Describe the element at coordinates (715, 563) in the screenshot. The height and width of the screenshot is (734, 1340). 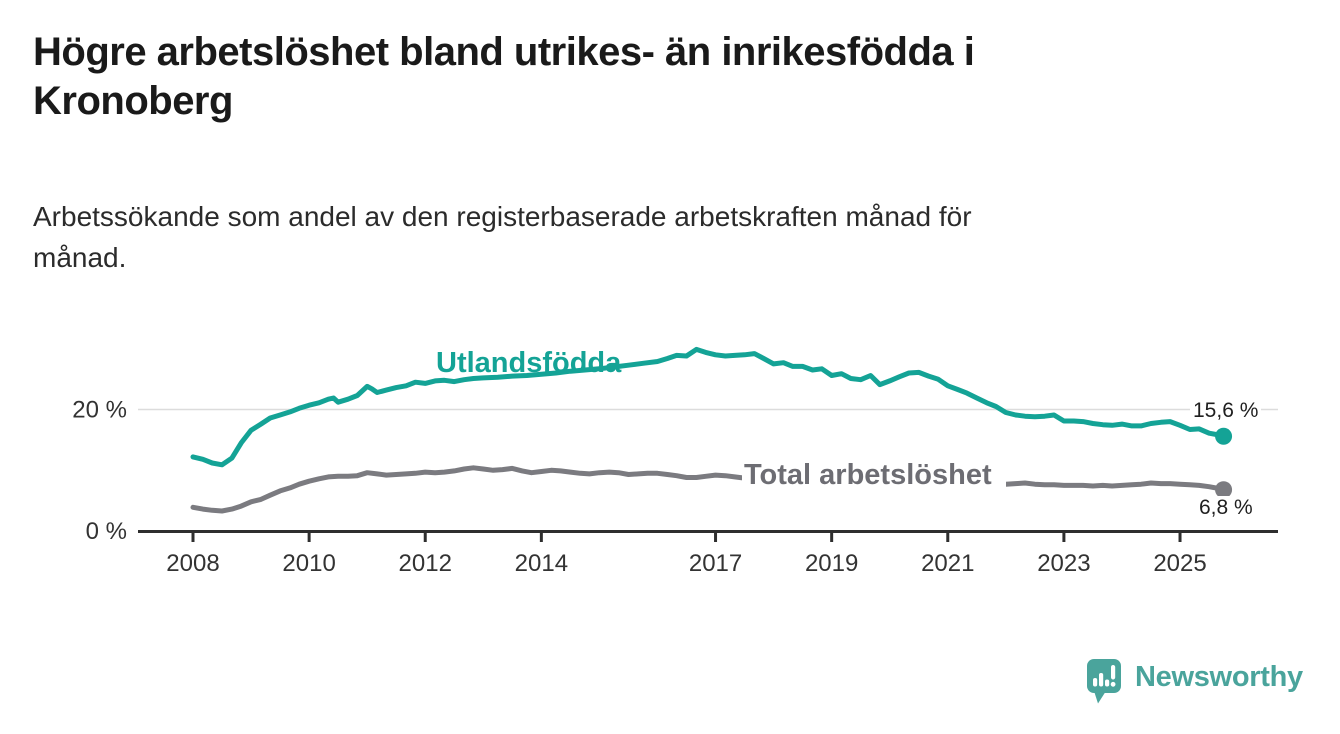
I see `x-tick-label-2017: 2017` at that location.